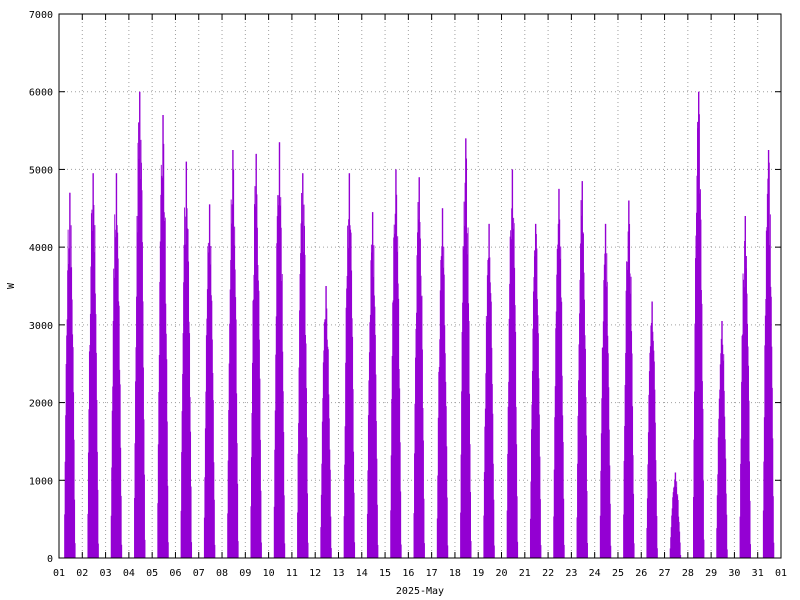  I want to click on x-tick-label: 06, so click(175, 573).